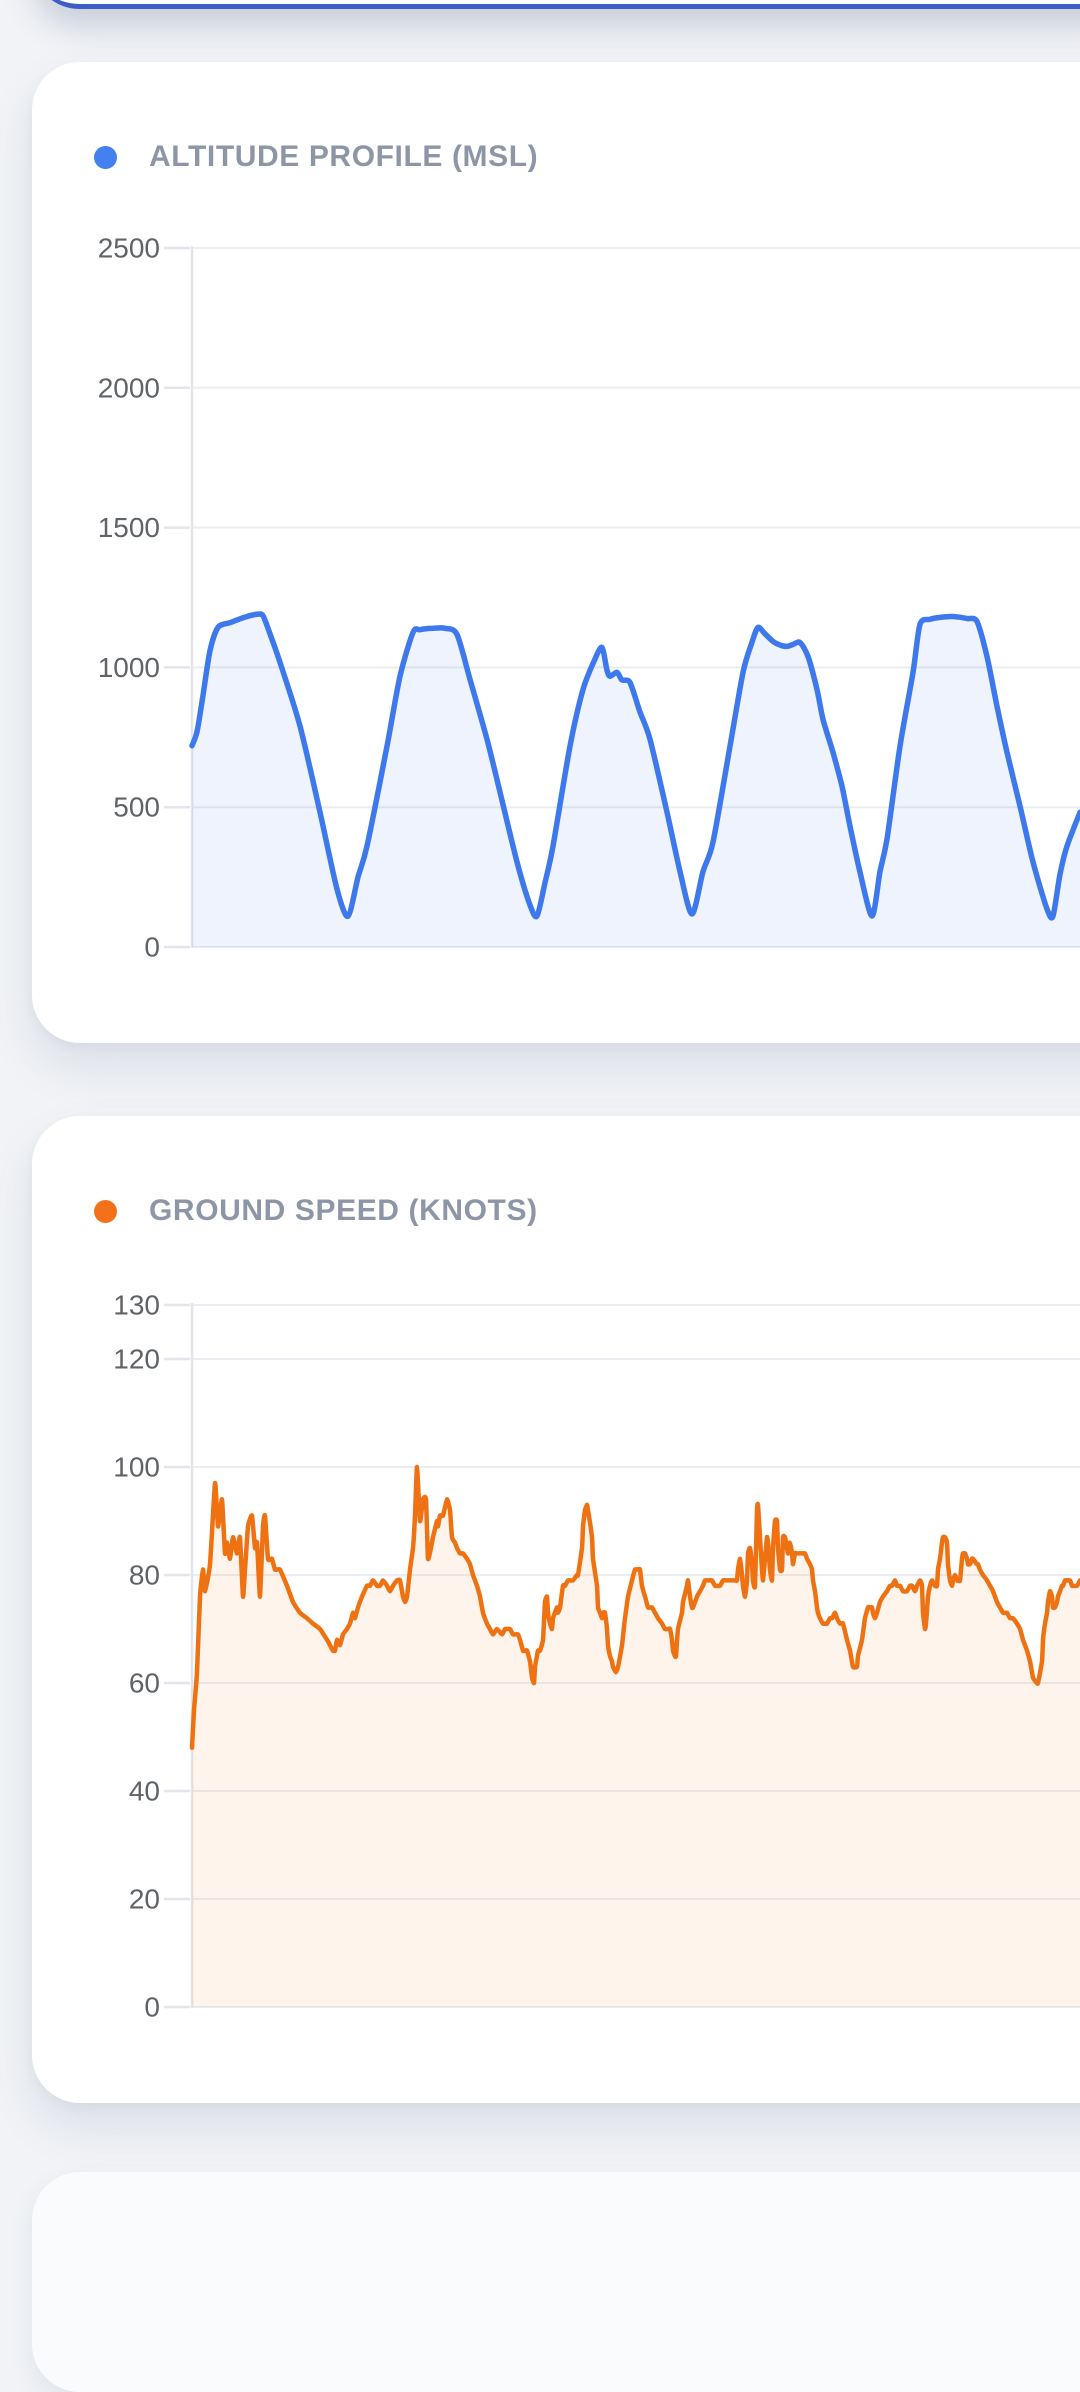  What do you see at coordinates (136, 1305) in the screenshot?
I see `svg-text: 130` at bounding box center [136, 1305].